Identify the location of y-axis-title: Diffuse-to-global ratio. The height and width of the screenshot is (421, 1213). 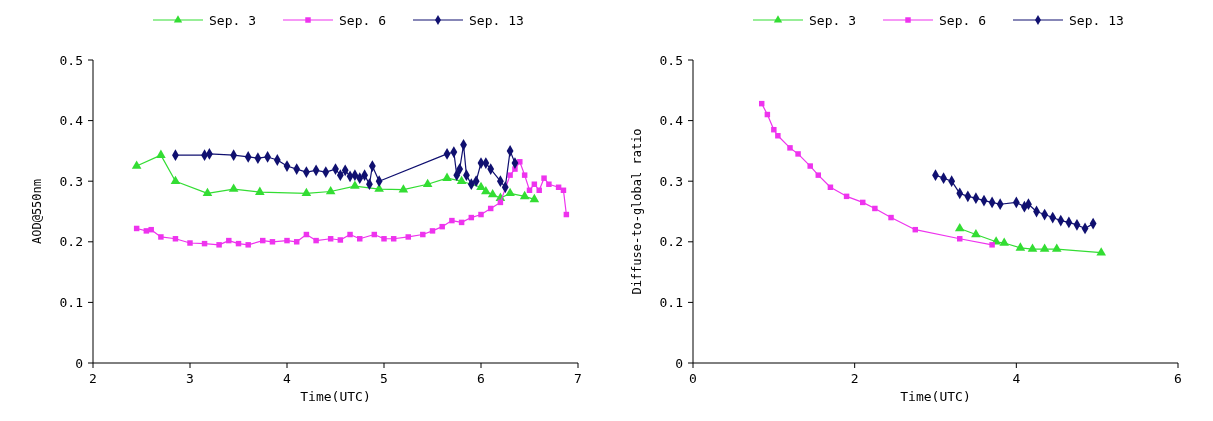
(637, 211).